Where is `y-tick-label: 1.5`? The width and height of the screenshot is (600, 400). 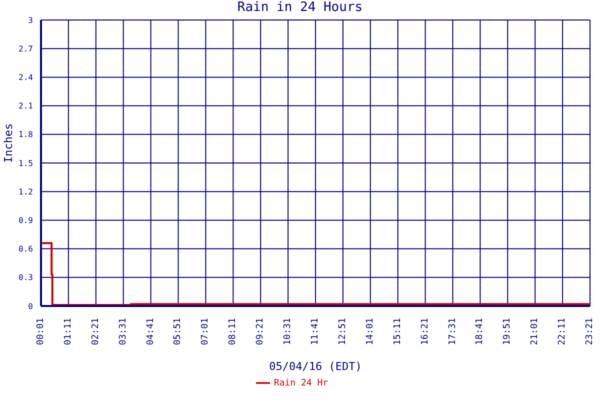 y-tick-label: 1.5 is located at coordinates (26, 163).